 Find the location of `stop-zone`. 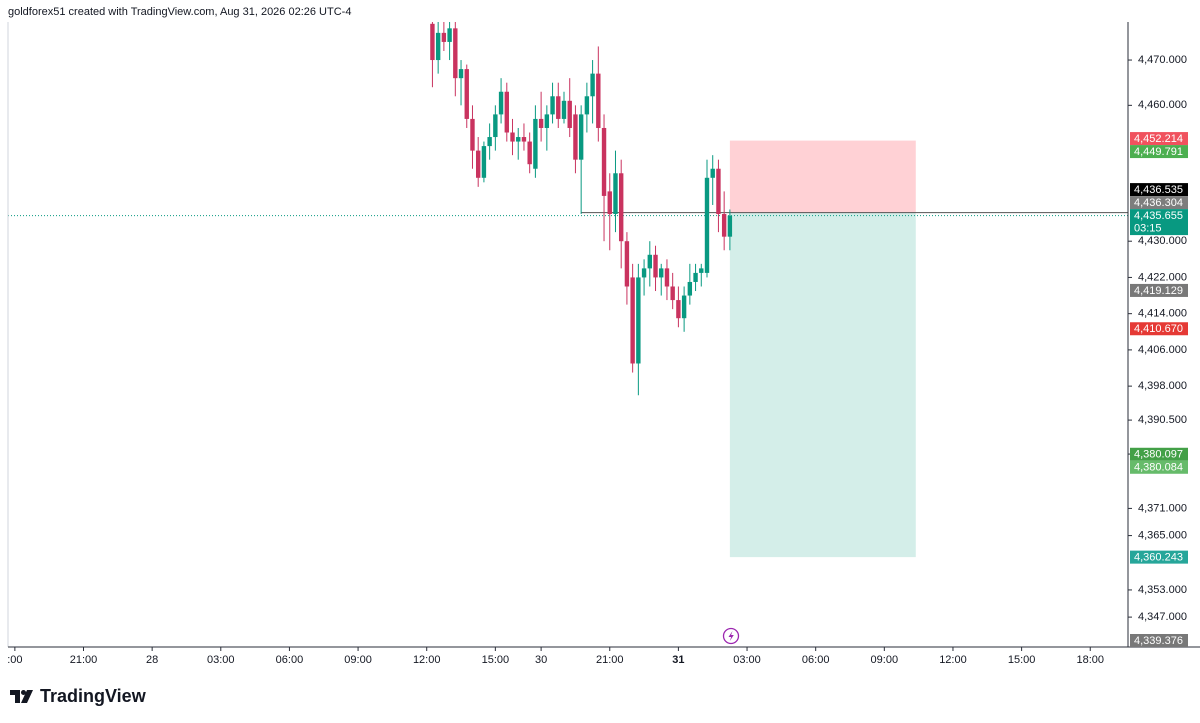

stop-zone is located at coordinates (822, 176).